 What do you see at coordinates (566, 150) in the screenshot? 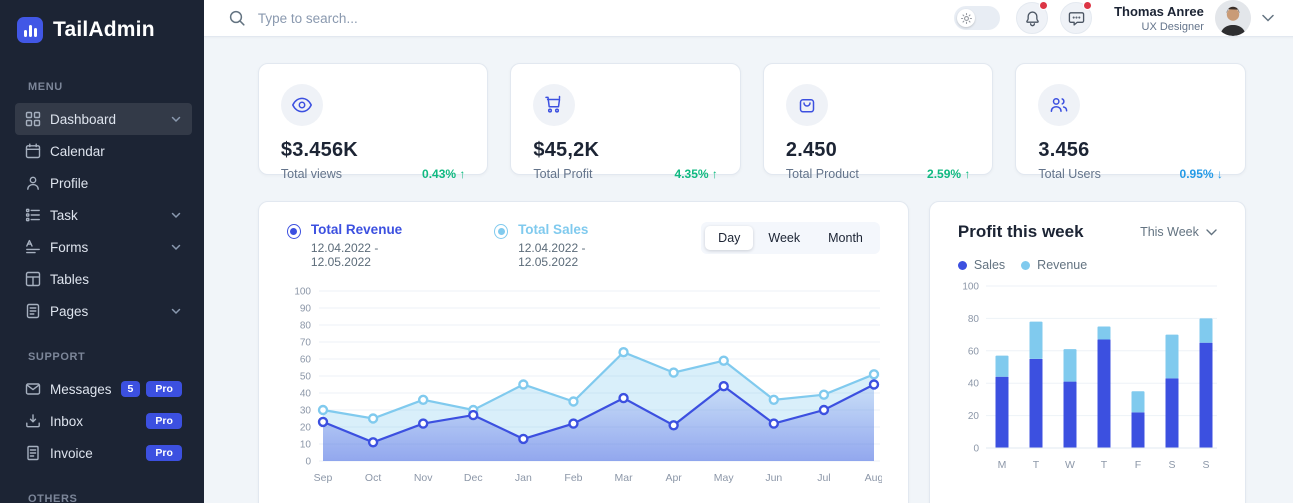
I see `stat-value: $45,2K` at bounding box center [566, 150].